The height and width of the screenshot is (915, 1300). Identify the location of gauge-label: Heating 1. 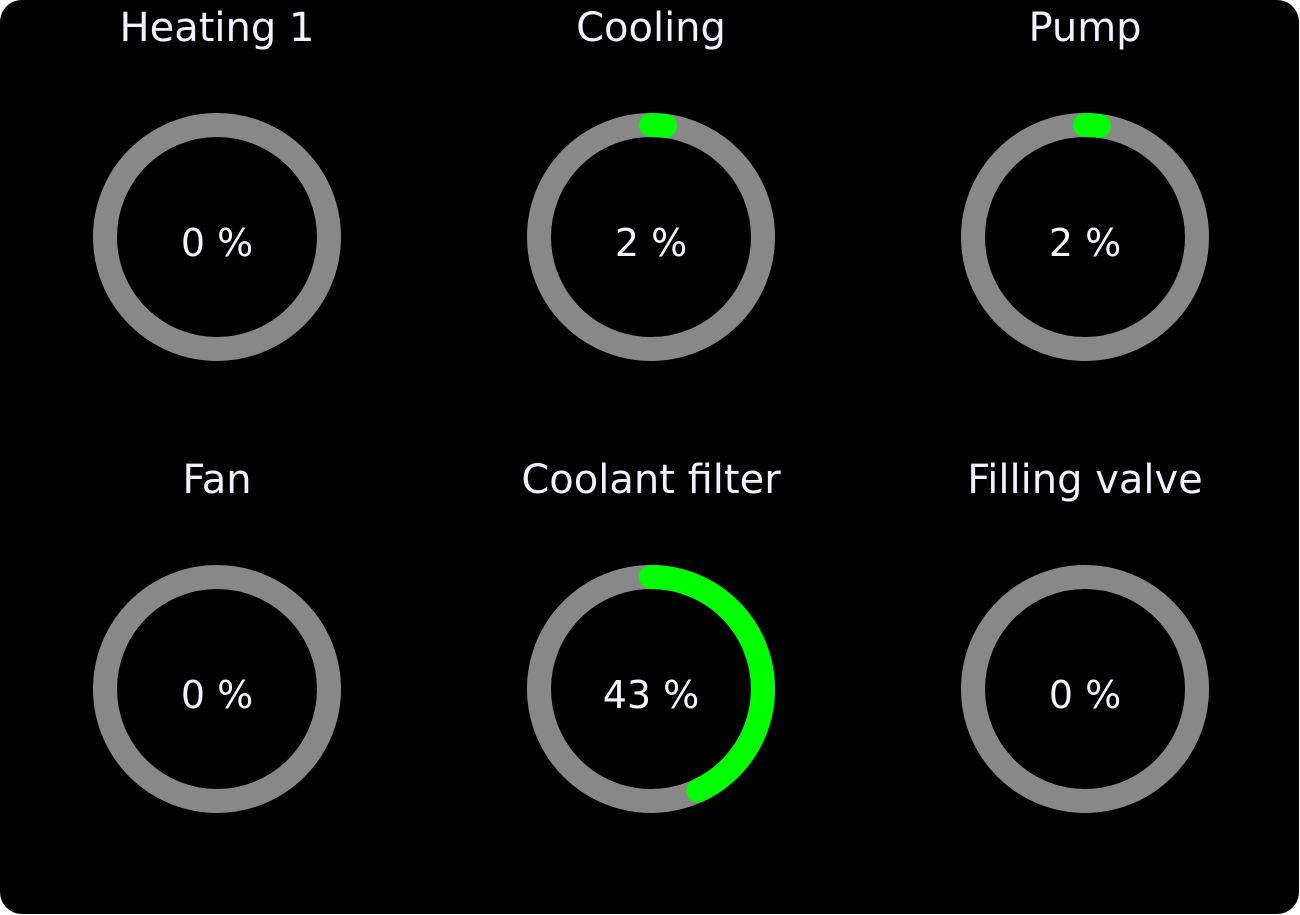
(217, 28).